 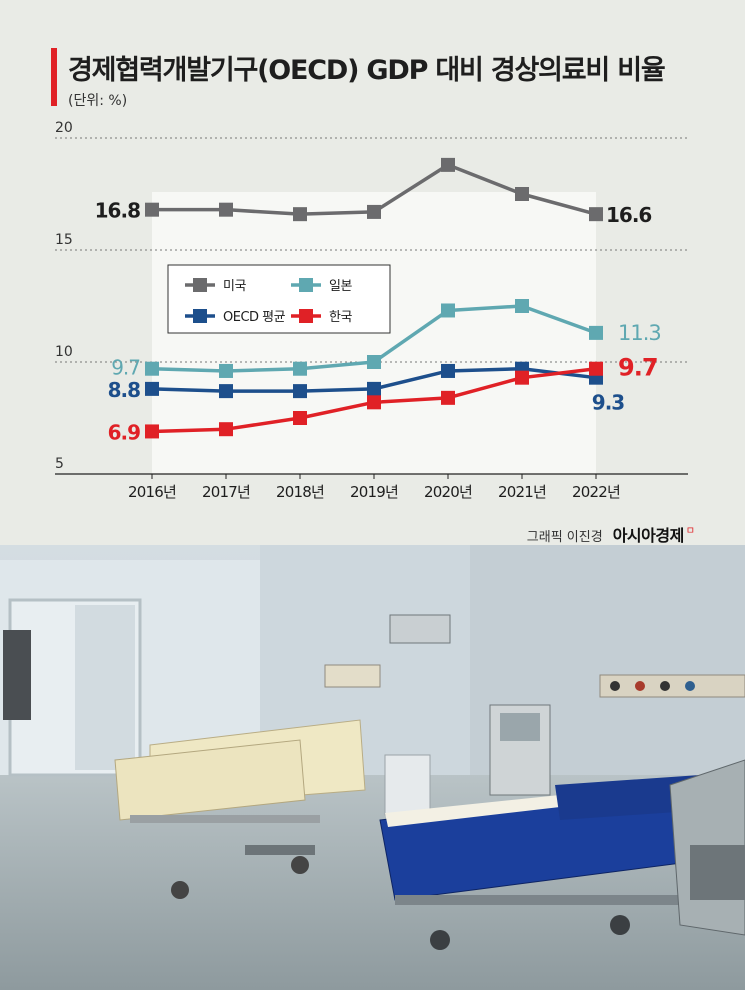 What do you see at coordinates (340, 286) in the screenshot?
I see `legend-label-일본: 일본` at bounding box center [340, 286].